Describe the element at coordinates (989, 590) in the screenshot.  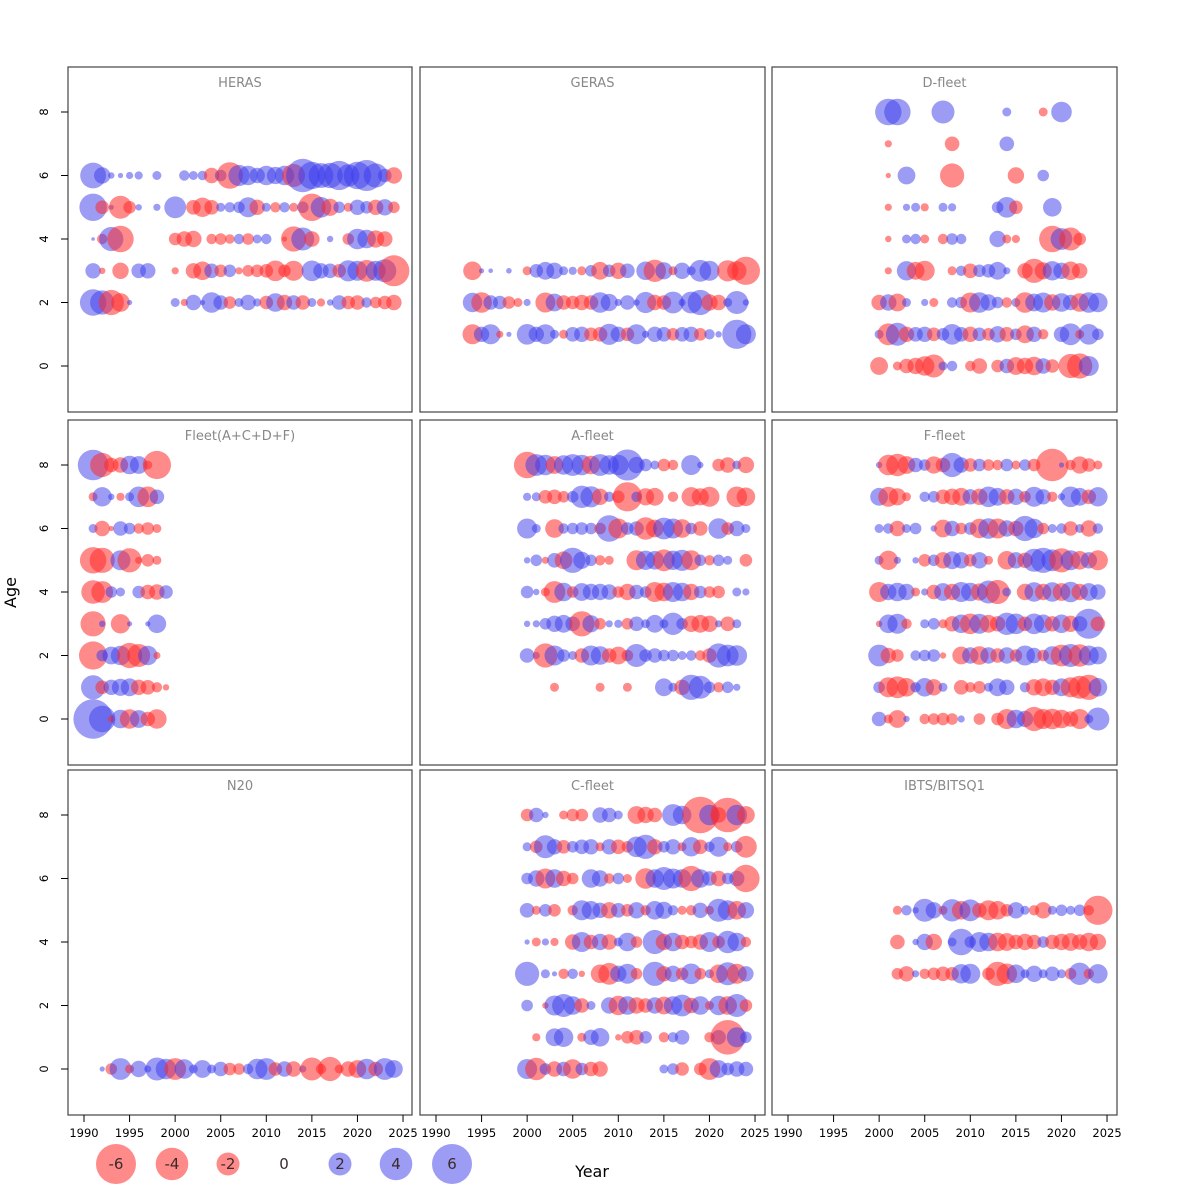
I see `panel-points-F-fleet` at that location.